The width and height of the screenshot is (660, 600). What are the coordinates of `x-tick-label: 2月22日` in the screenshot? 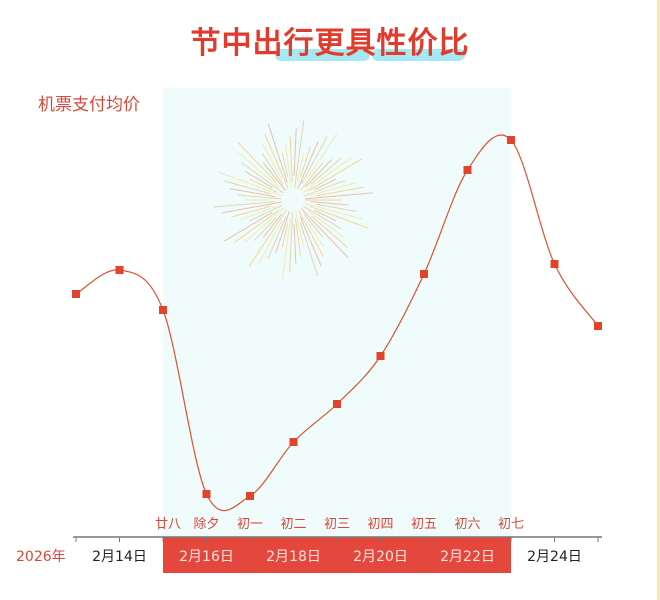 It's located at (467, 557).